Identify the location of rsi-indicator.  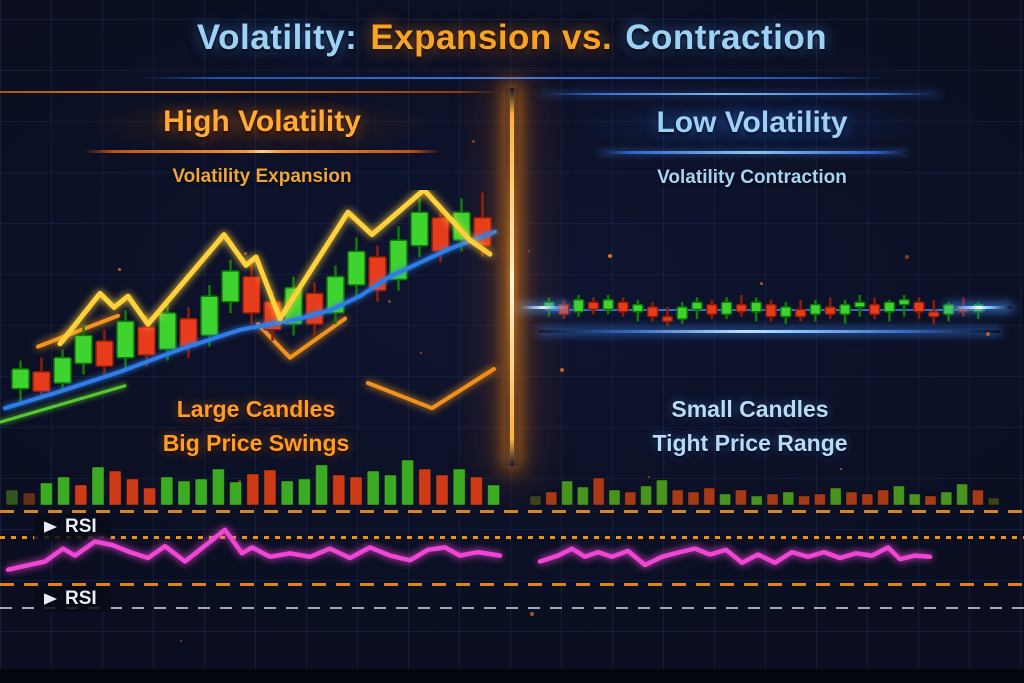
(469, 549).